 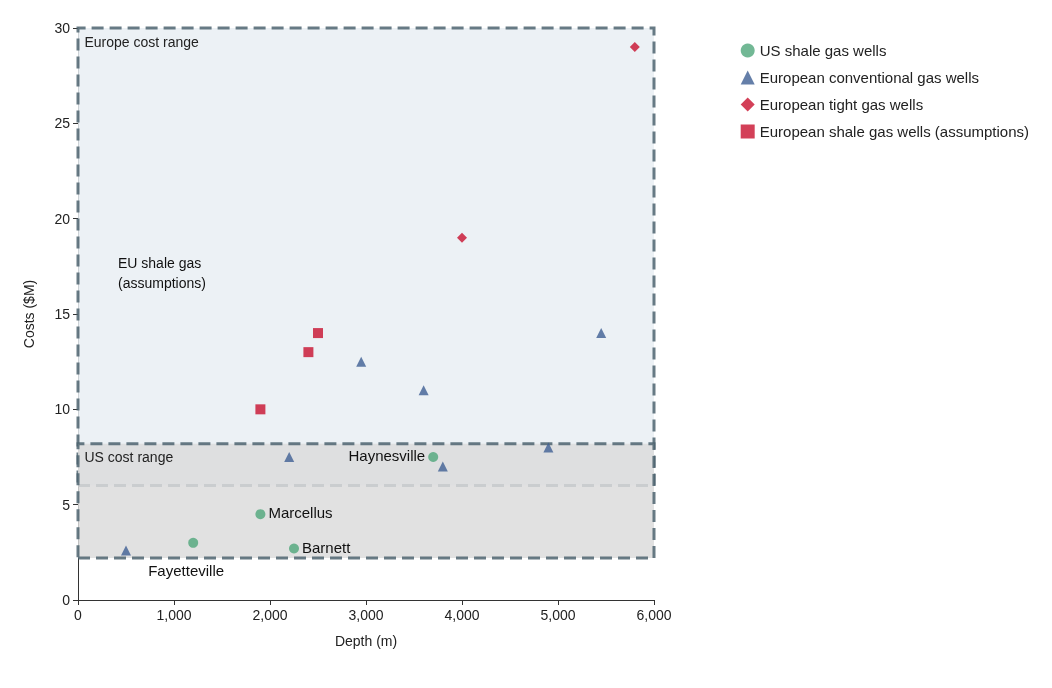 What do you see at coordinates (62, 409) in the screenshot?
I see `y-tick-label: 10` at bounding box center [62, 409].